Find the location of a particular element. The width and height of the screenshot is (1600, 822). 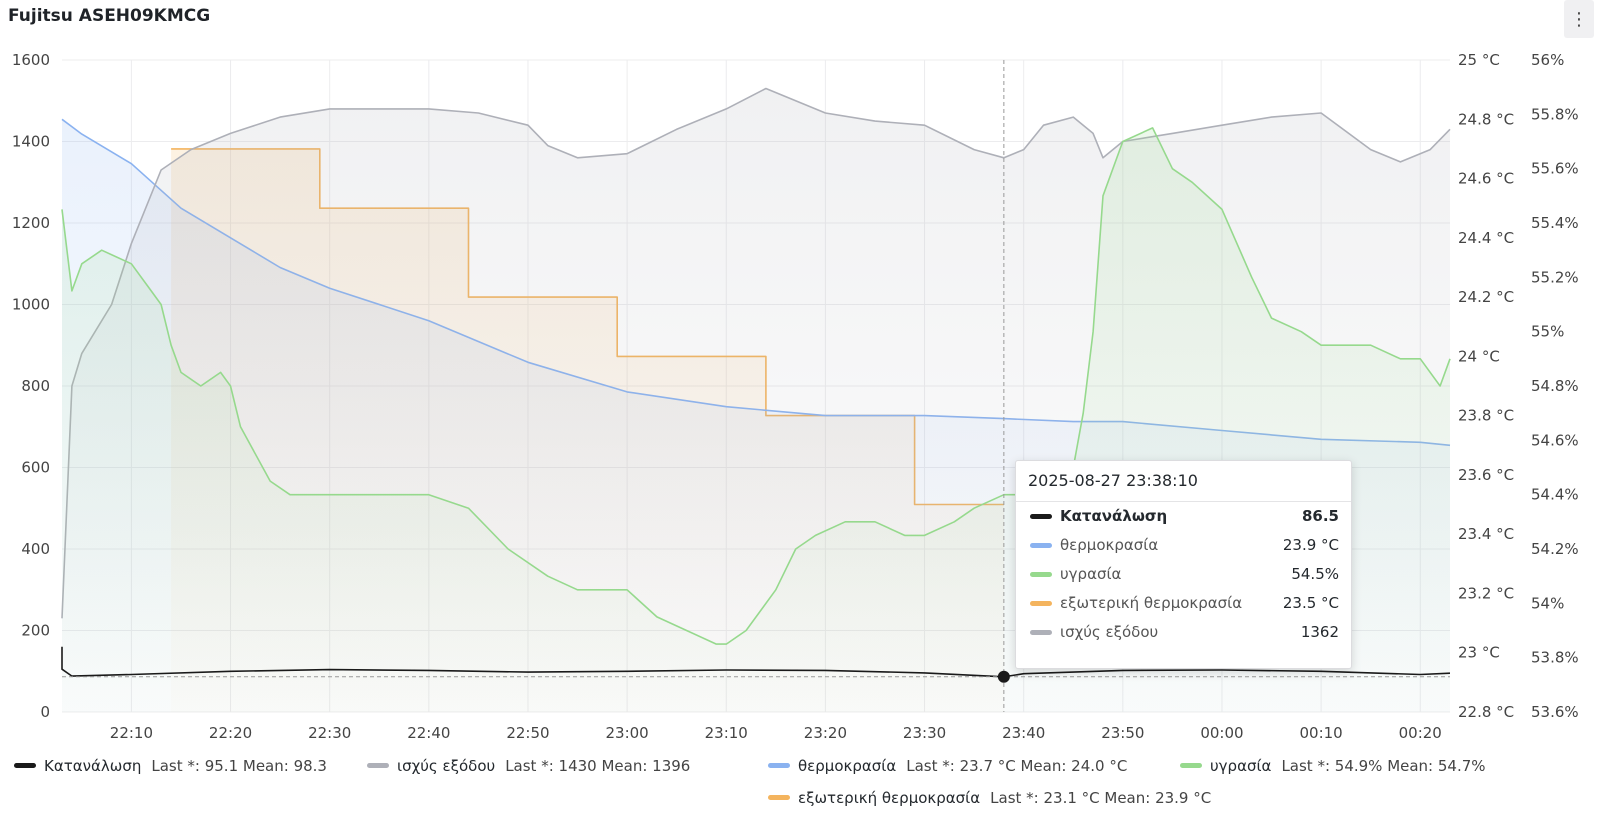

x-axis-tick-label: 22:30 is located at coordinates (329, 732).